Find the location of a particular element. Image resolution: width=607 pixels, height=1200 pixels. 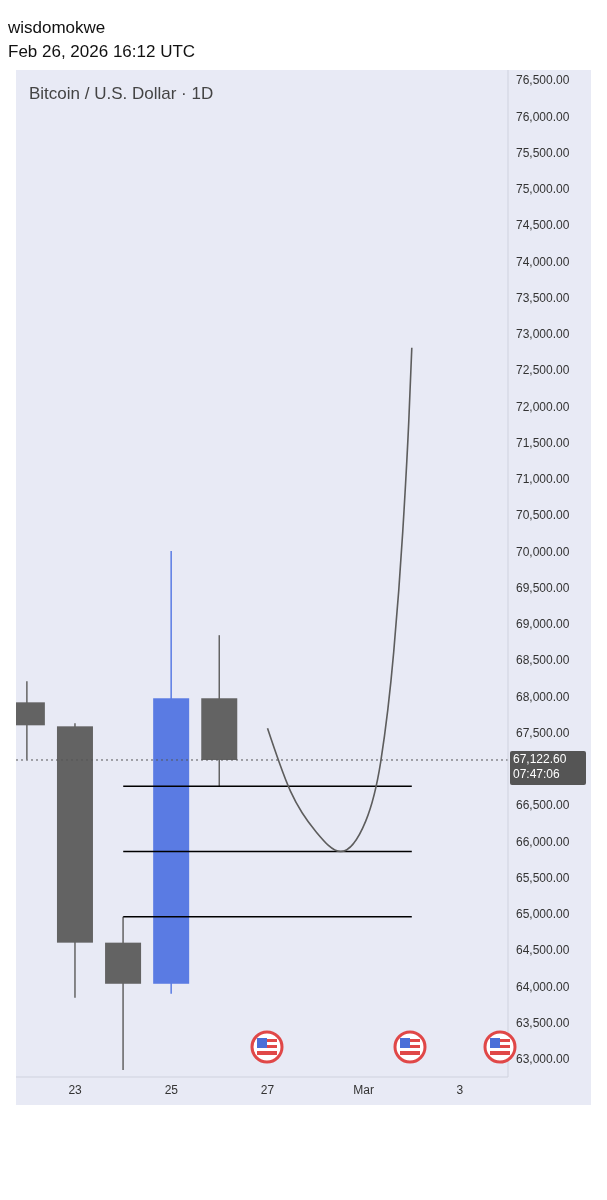

y-tick-label: 64,500.00 is located at coordinates (543, 950).